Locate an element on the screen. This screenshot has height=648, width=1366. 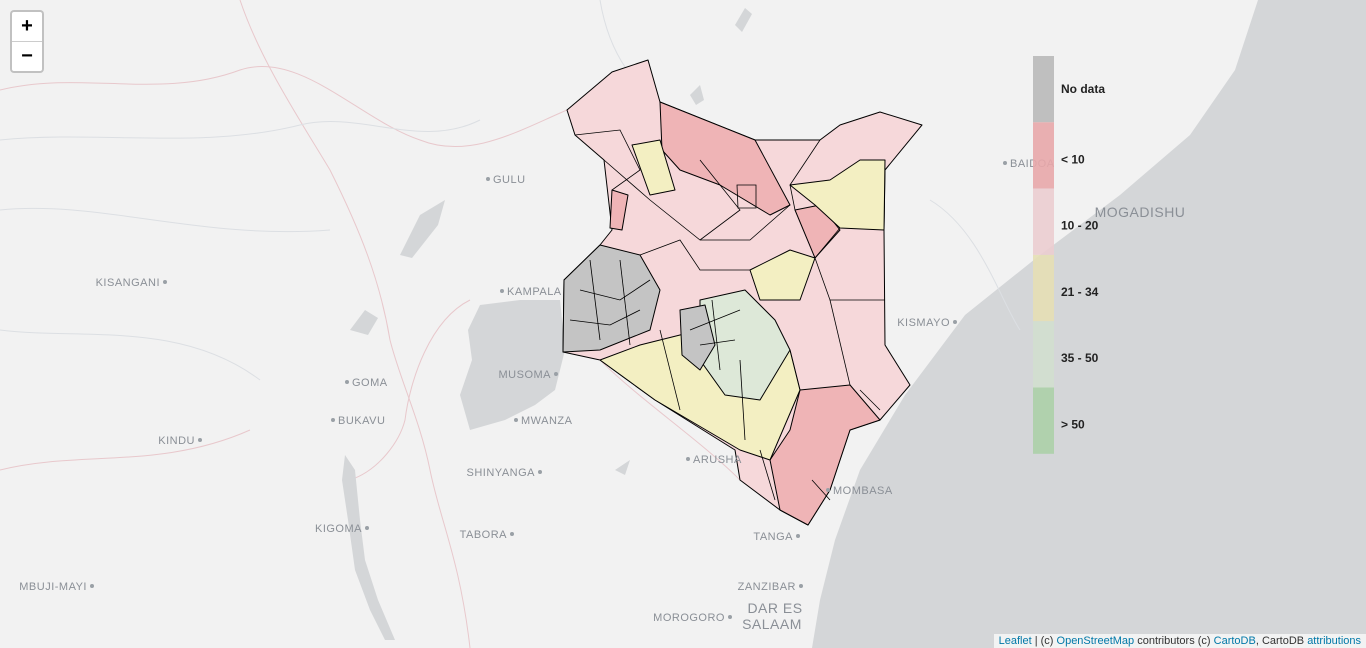
legend: No data < 10 10 - 20 21 - 34 35 - 50 > 50 is located at coordinates (1069, 255).